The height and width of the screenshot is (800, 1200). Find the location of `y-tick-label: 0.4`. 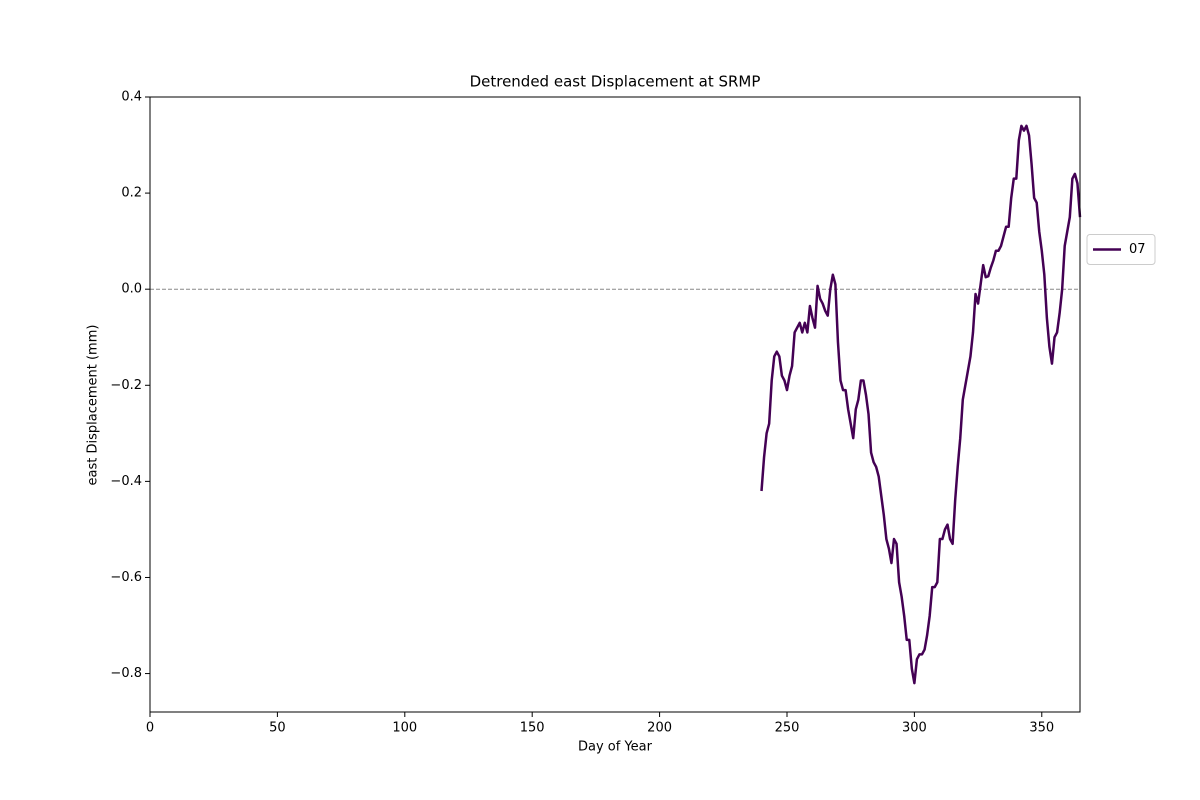

y-tick-label: 0.4 is located at coordinates (131, 97).